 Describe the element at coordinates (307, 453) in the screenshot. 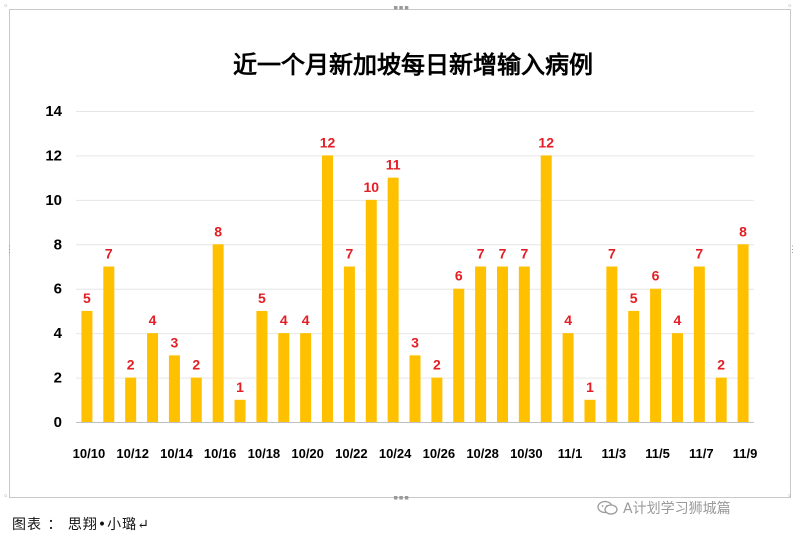

I see `x-tick-label: 10/20` at that location.